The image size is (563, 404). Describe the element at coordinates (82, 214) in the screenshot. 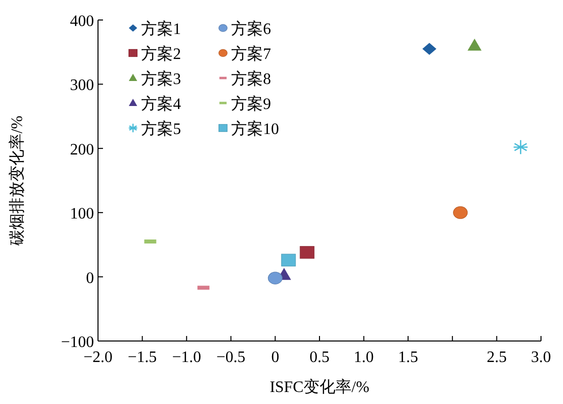

I see `y-tick-label: 100` at that location.